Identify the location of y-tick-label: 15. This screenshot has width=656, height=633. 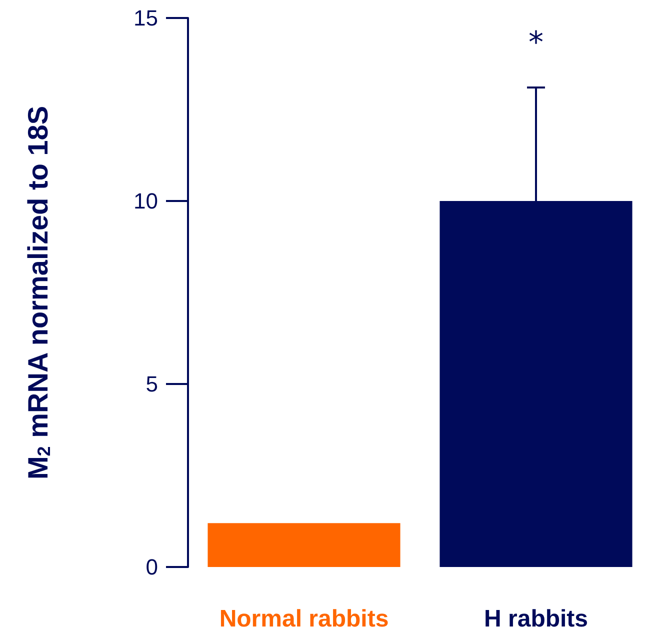
(146, 18).